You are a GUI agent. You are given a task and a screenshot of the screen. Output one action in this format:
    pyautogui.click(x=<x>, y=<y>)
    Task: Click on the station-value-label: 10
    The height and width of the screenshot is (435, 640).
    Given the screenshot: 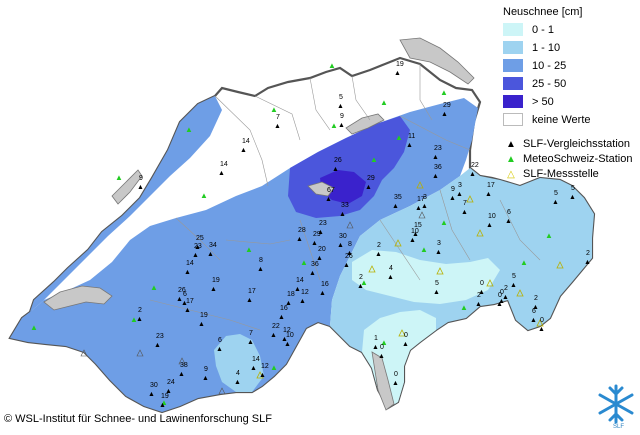 What is the action you would take?
    pyautogui.click(x=492, y=216)
    